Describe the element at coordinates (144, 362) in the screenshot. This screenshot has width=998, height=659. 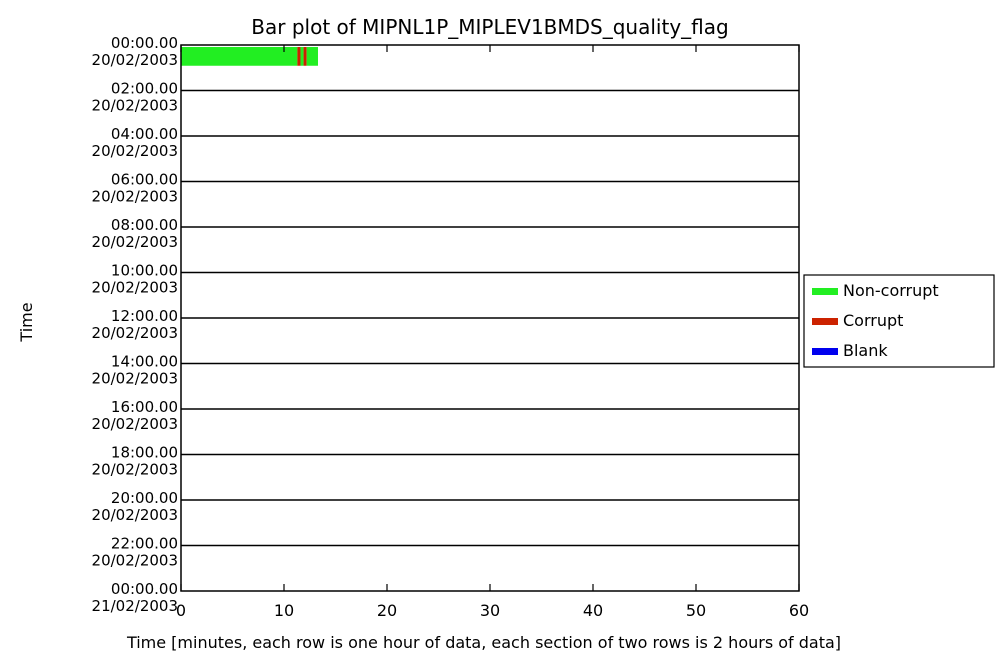
I see `y-tick-time-label: 14:00.00` at that location.